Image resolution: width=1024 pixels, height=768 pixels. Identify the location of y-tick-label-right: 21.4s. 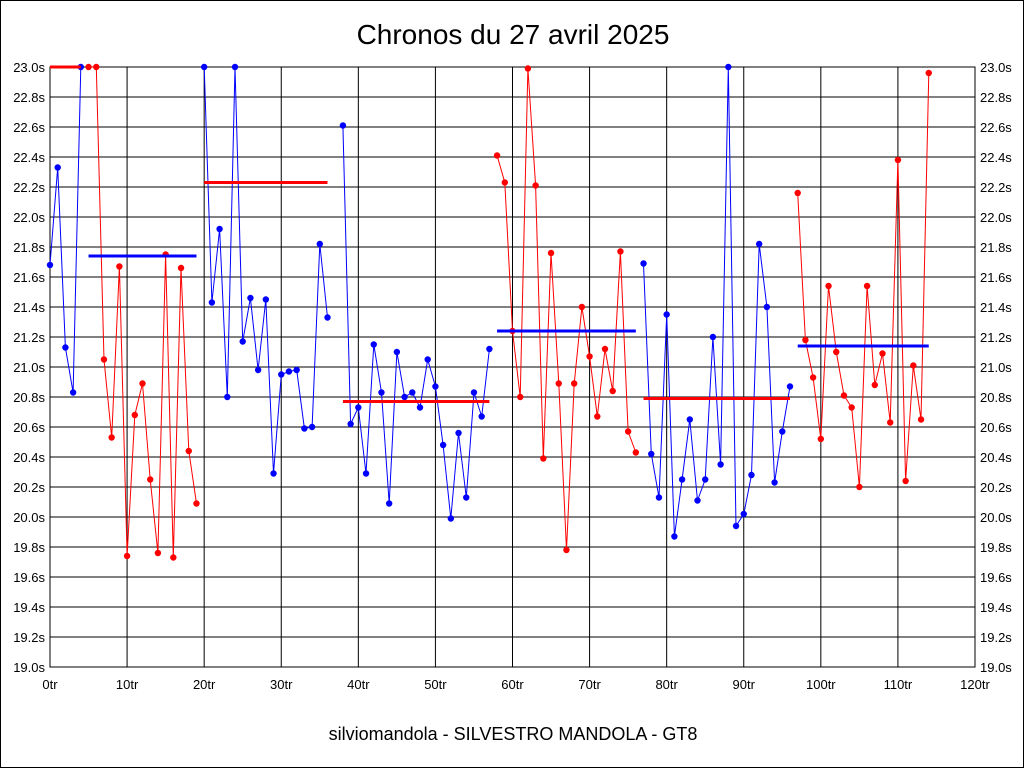
(996, 307).